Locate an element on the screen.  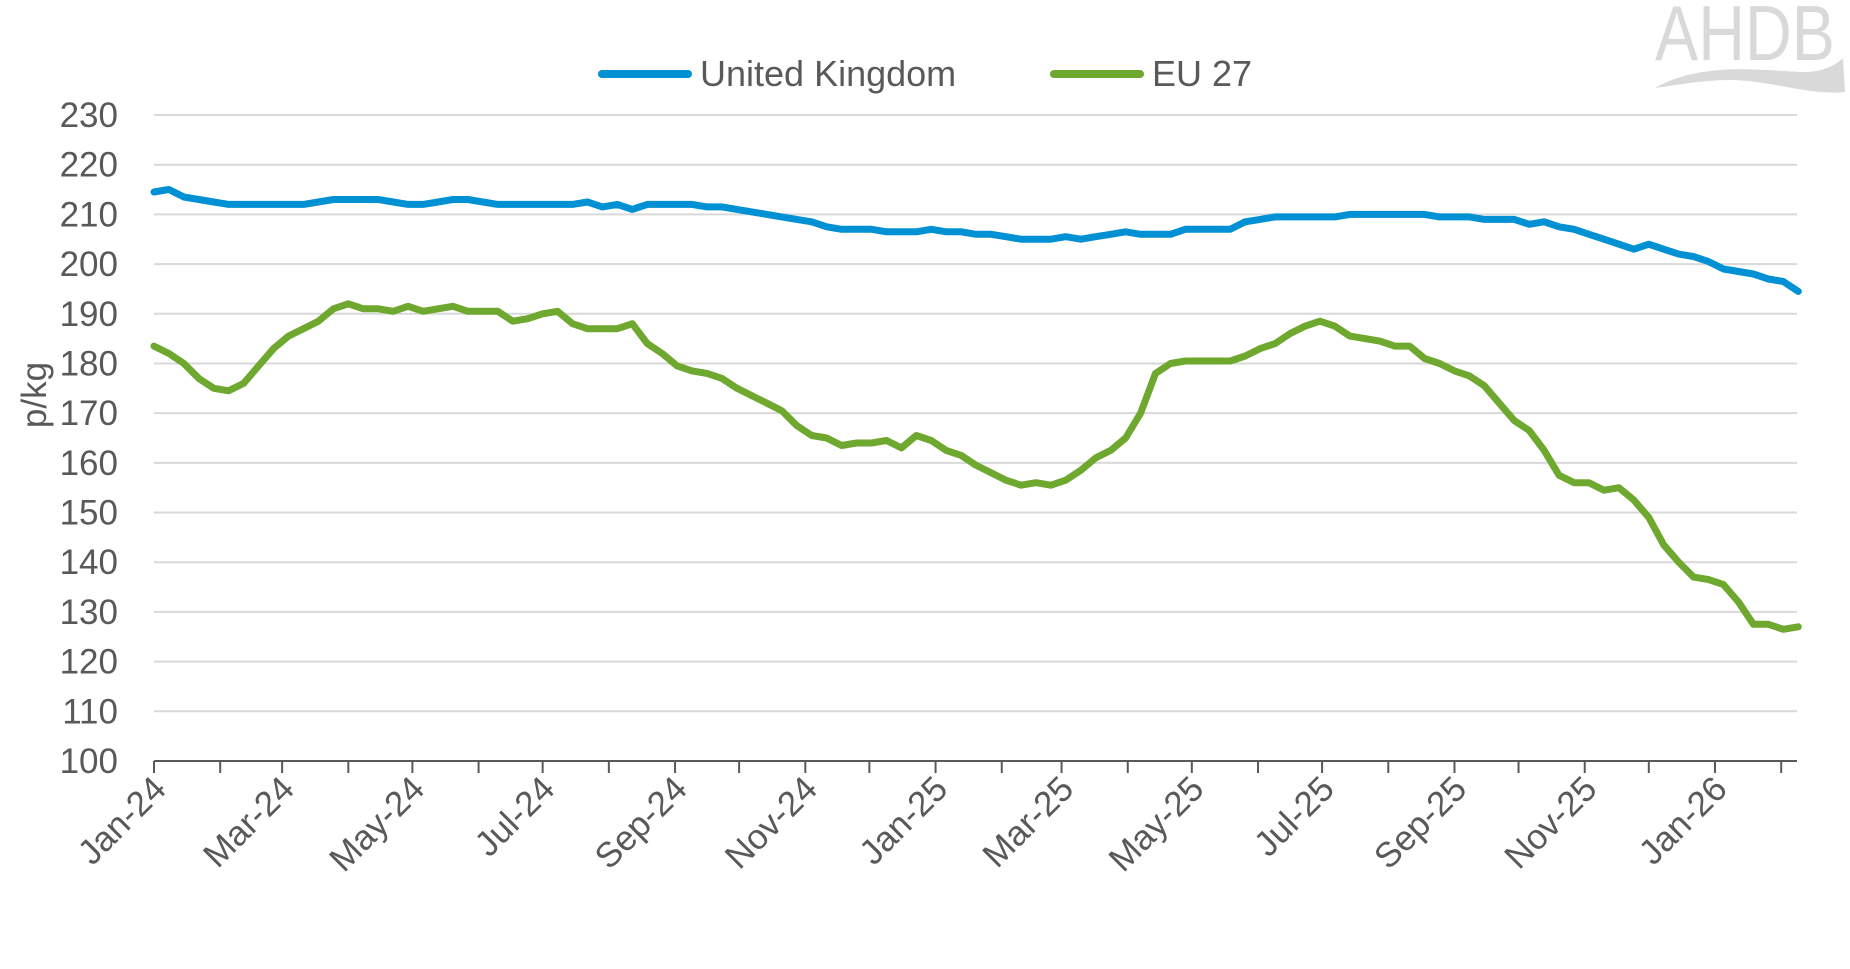
x-tick-label: Jan-24 is located at coordinates (121, 820).